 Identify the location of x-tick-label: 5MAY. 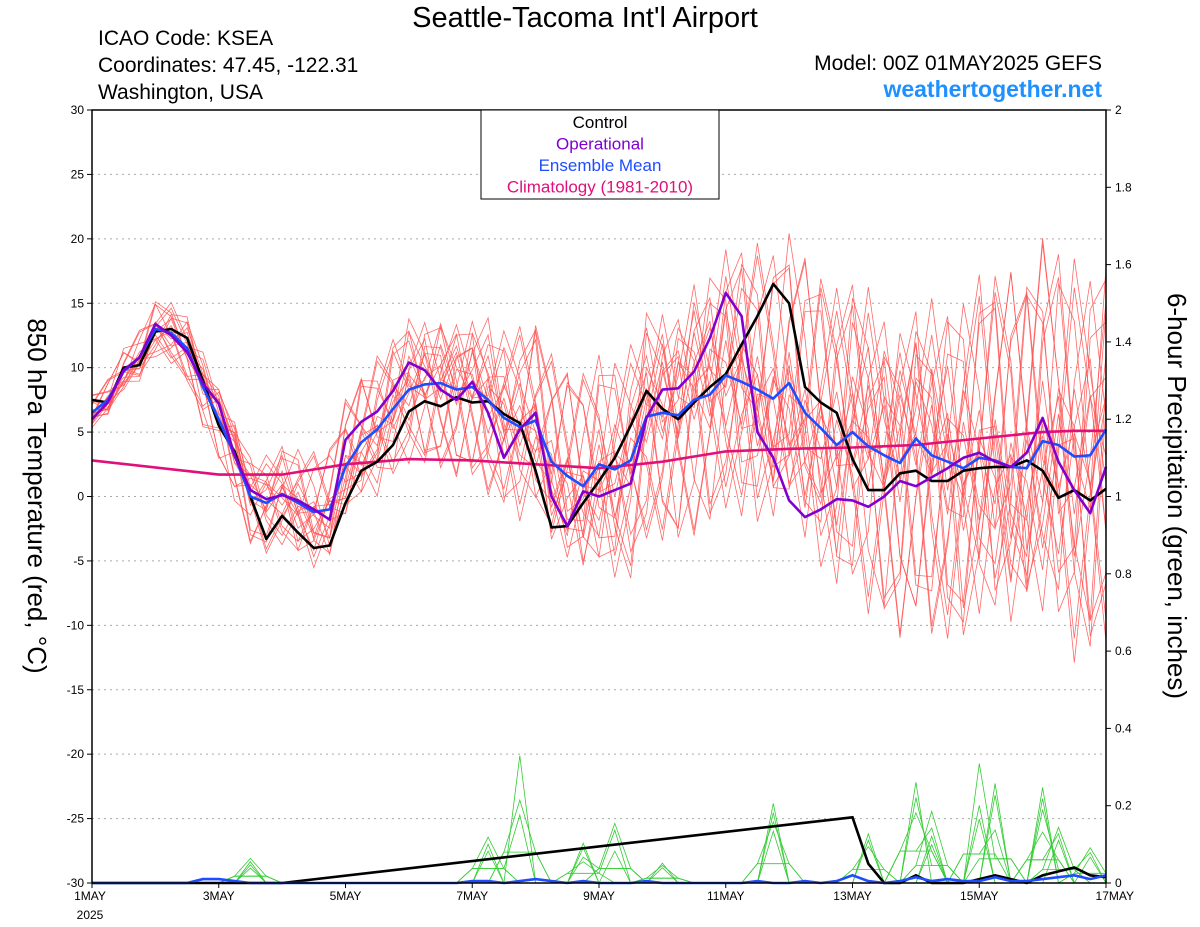
(346, 896).